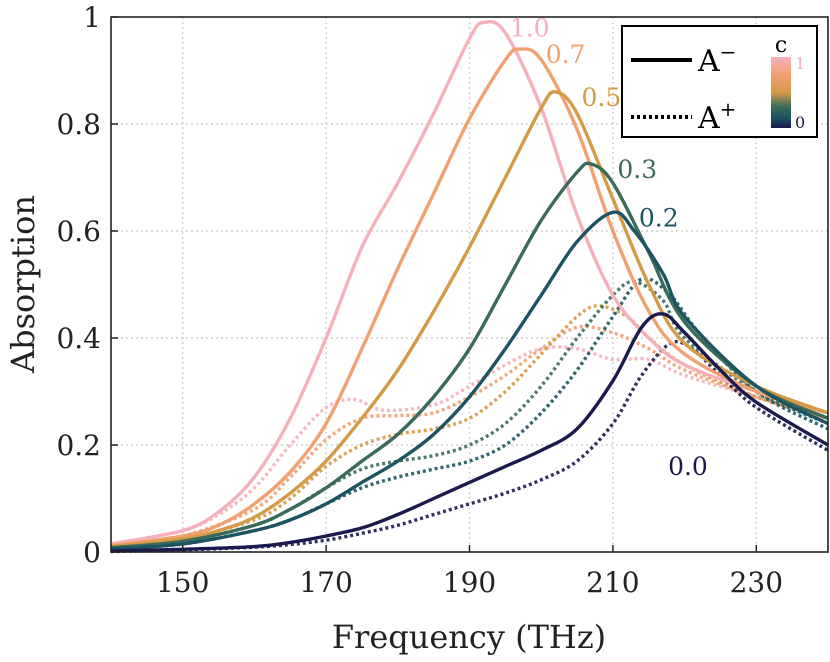 This screenshot has height=662, width=830. What do you see at coordinates (78, 124) in the screenshot?
I see `y-tick-label: 0.8` at bounding box center [78, 124].